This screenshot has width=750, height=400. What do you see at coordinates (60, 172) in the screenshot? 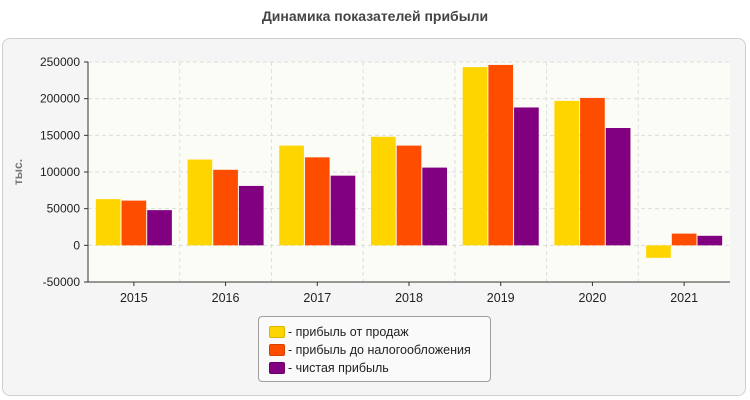
I see `y-tick-label: 100000` at bounding box center [60, 172].